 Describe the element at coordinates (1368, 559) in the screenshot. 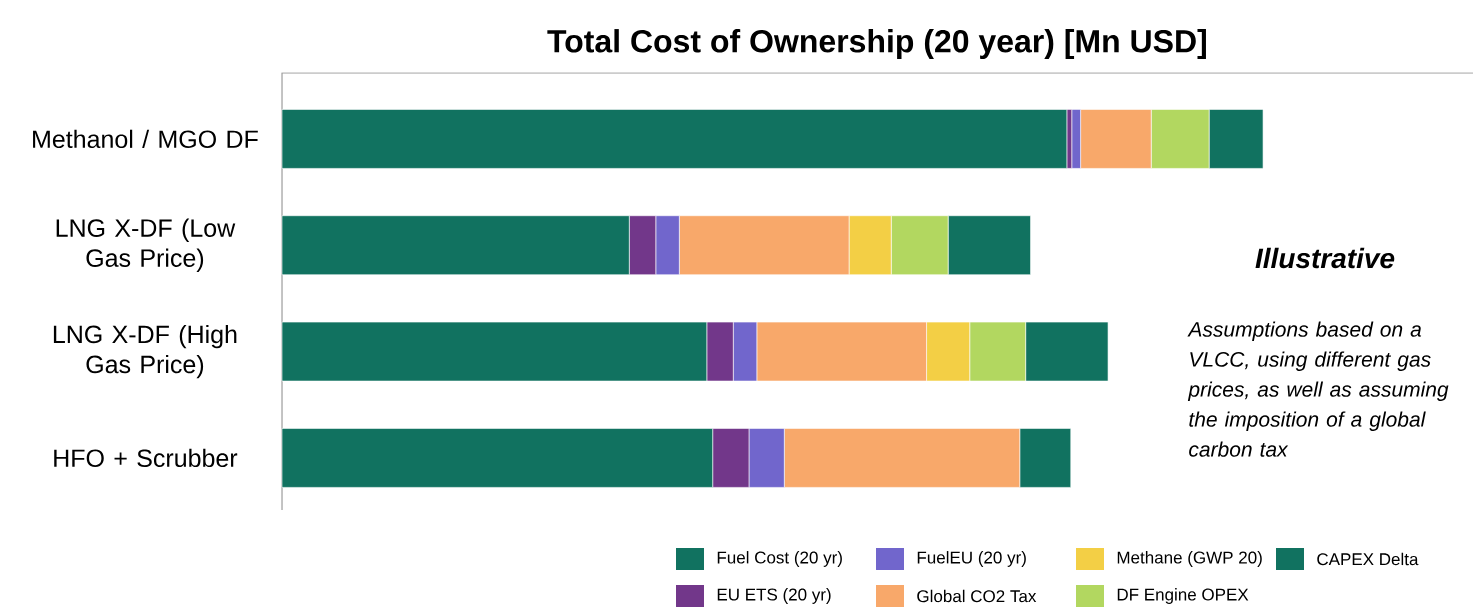

I see `legend-label: CAPEX Delta` at that location.